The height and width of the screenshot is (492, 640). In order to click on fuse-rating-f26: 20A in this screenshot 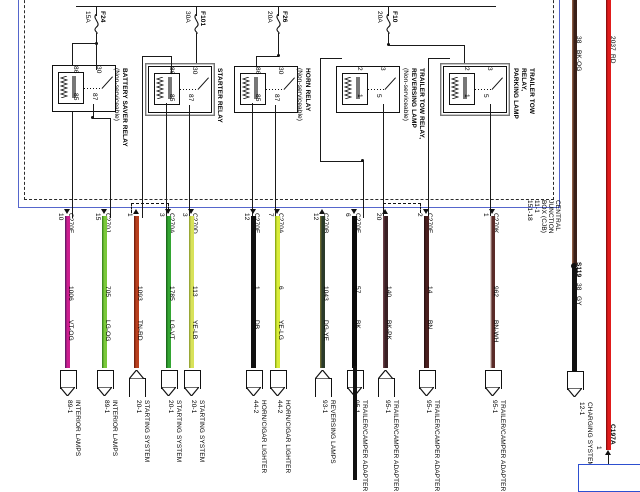, I will do `click(269, 17)`.